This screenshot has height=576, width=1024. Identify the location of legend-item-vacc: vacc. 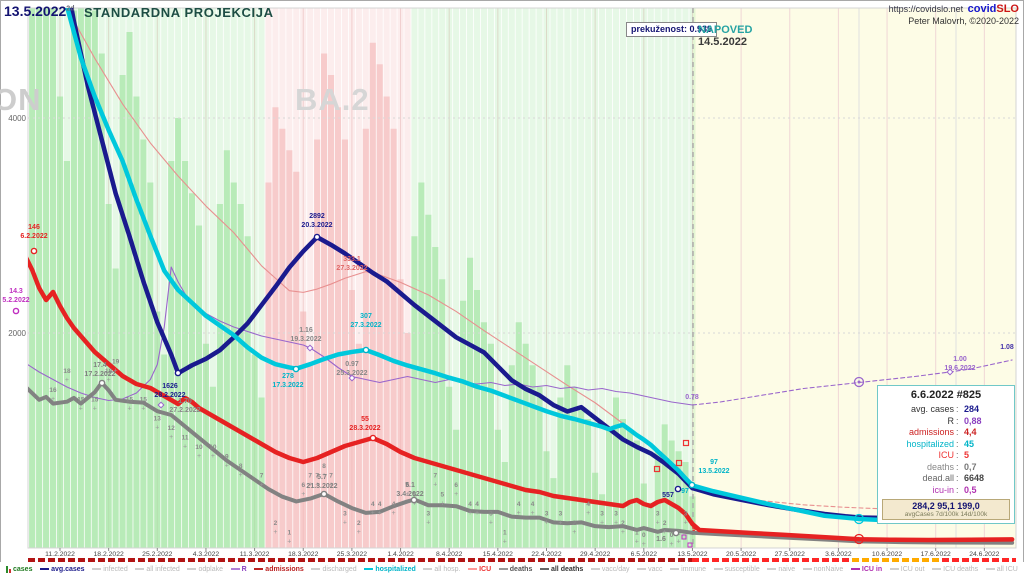
(650, 569).